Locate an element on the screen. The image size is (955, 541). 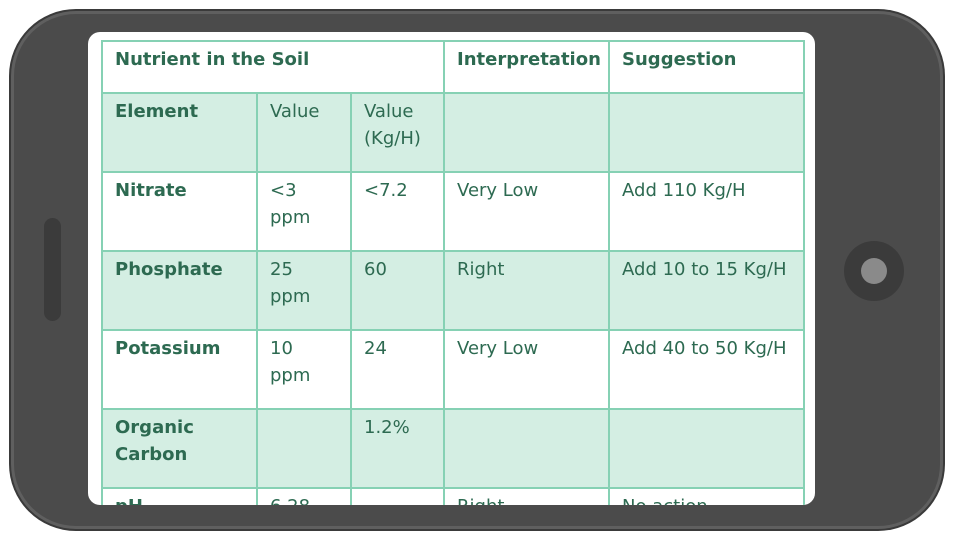
home-button is located at coordinates (874, 271).